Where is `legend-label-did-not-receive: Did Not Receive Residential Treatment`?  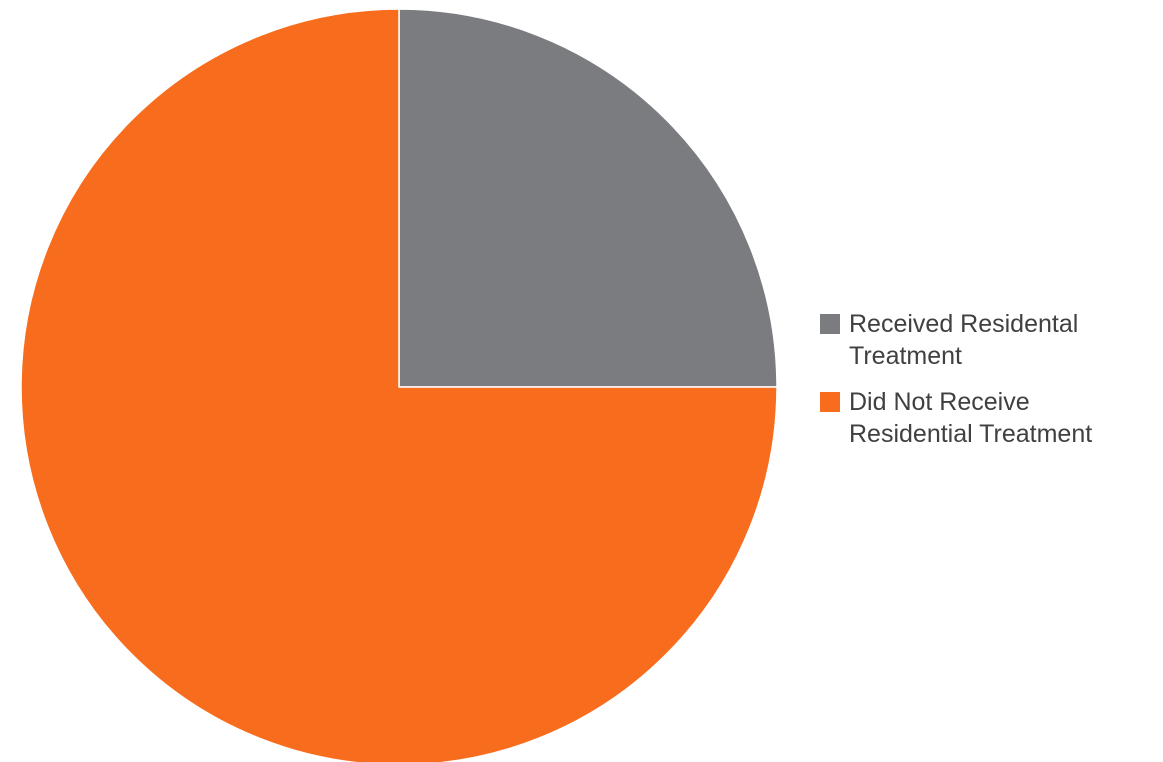
legend-label-did-not-receive: Did Not Receive Residential Treatment is located at coordinates (971, 418).